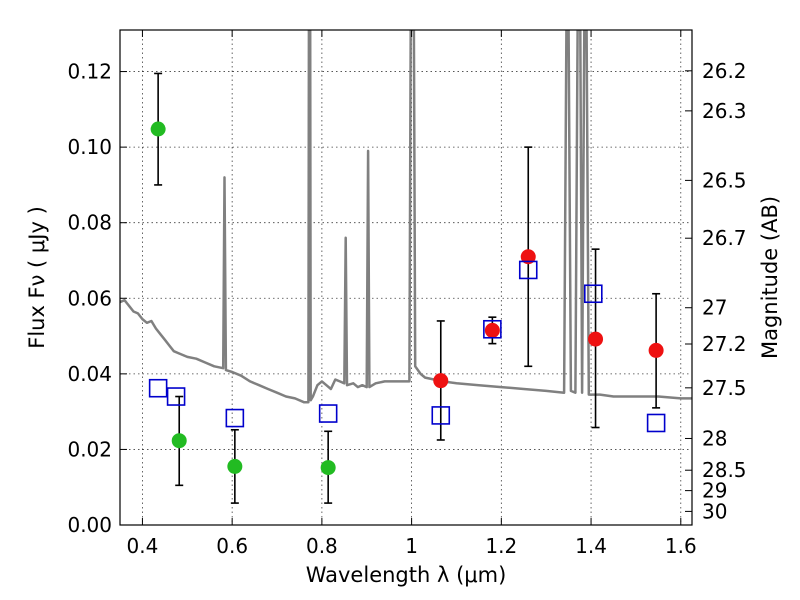  I want to click on mag-tick-label: 26.2, so click(724, 71).